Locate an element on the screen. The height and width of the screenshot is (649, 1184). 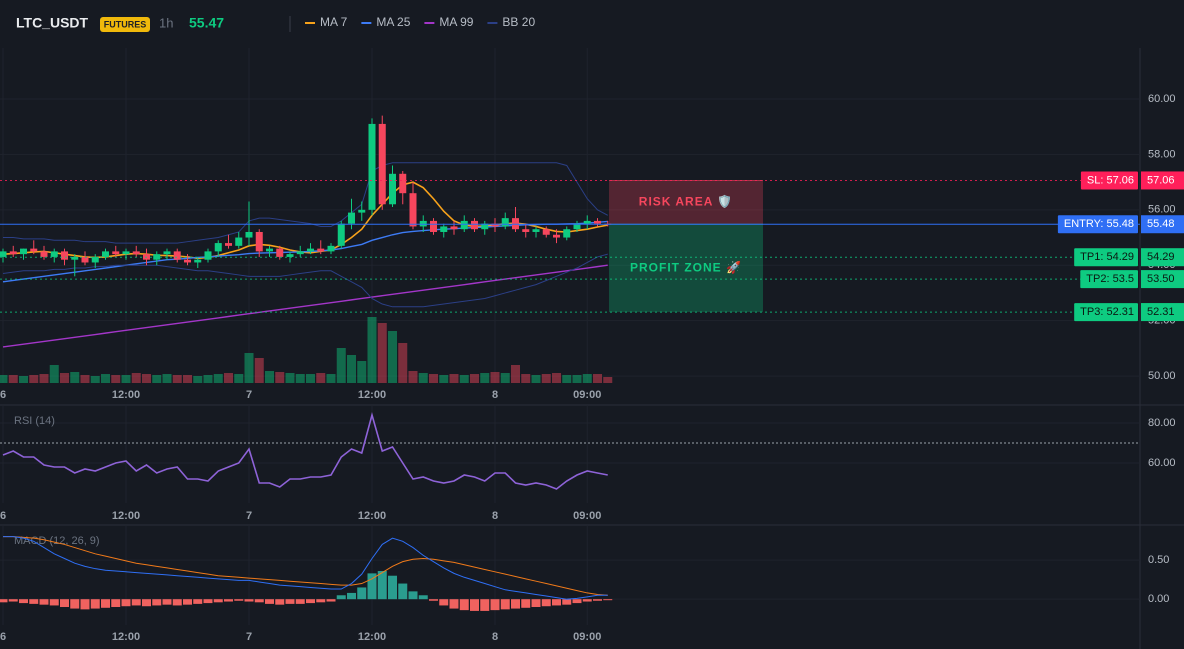
level-tag: ENTRY: 55.48 is located at coordinates (1099, 224).